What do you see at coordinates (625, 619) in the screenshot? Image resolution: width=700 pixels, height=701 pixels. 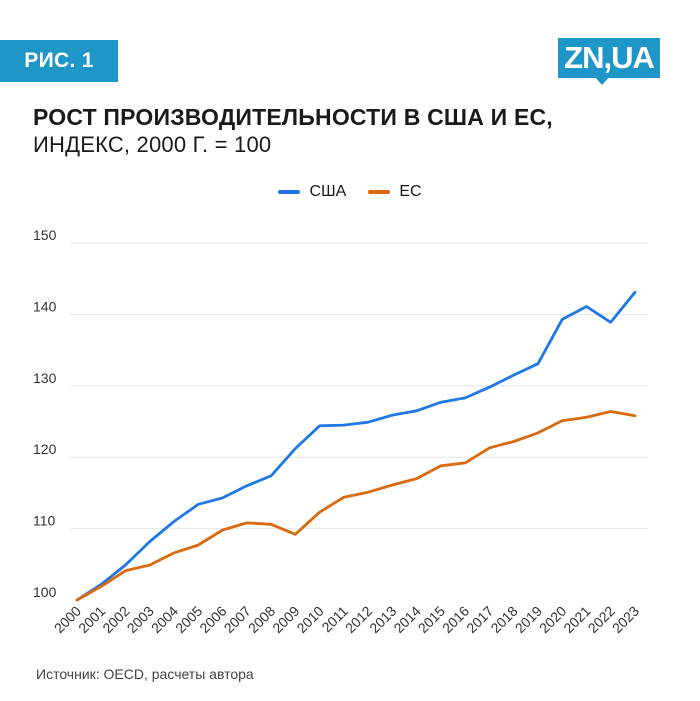 I see `x-tick-label: 2023` at bounding box center [625, 619].